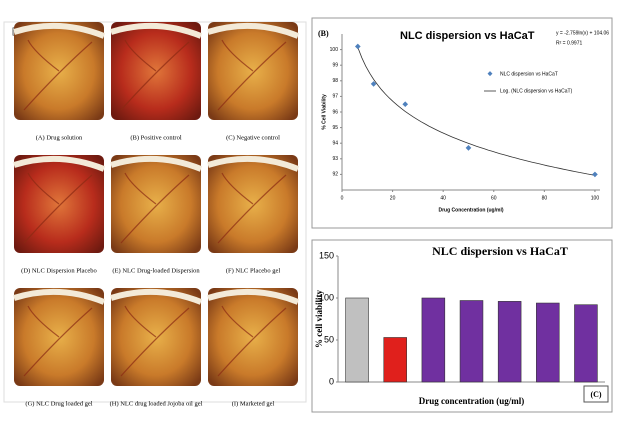 Image resolution: width=638 pixels, height=431 pixels. Describe the element at coordinates (155, 137) in the screenshot. I see `photo-caption: (B) Positive control` at that location.